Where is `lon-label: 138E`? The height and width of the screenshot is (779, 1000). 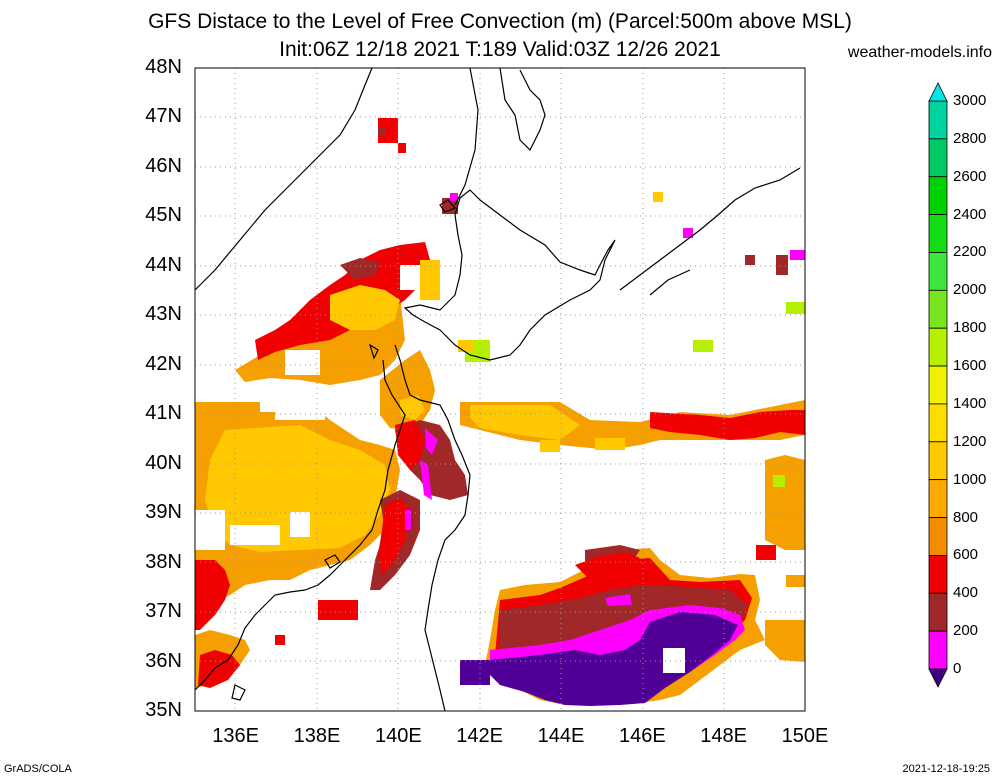 lon-label: 138E is located at coordinates (317, 736).